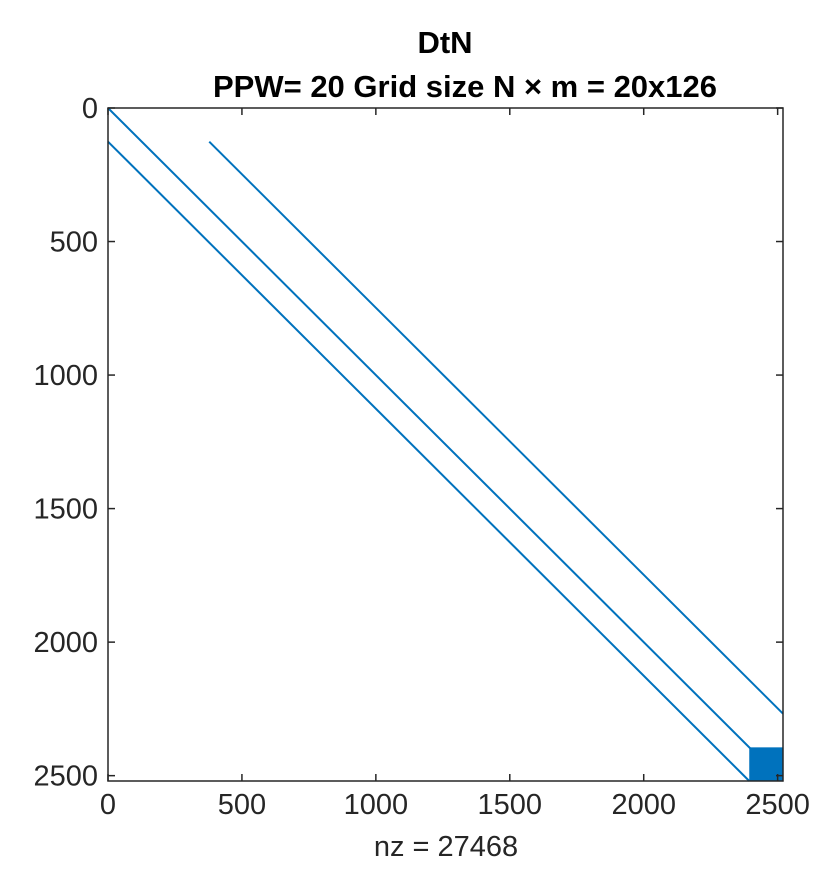 The image size is (831, 874). What do you see at coordinates (242, 805) in the screenshot?
I see `x-tick-label-500: 500` at bounding box center [242, 805].